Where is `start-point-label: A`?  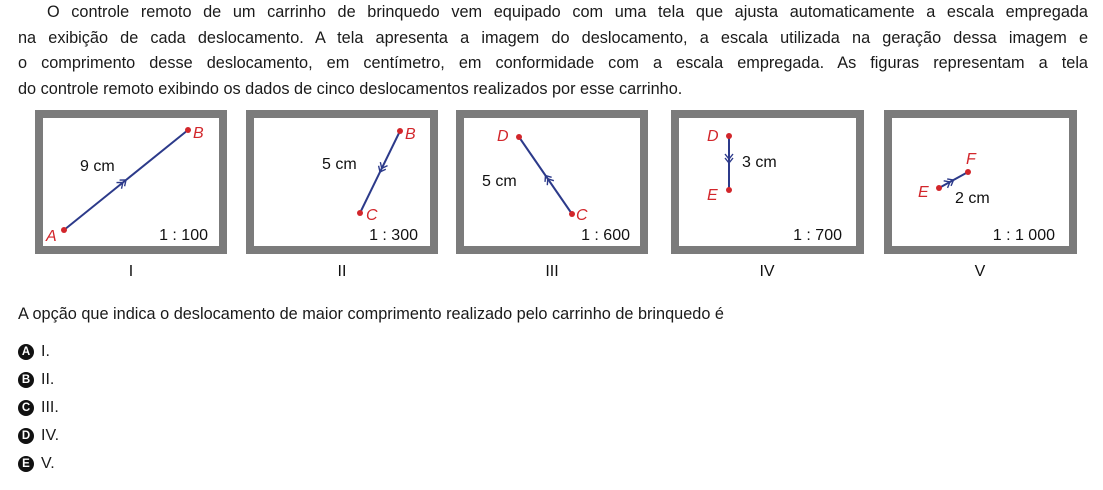
start-point-label: A is located at coordinates (51, 236).